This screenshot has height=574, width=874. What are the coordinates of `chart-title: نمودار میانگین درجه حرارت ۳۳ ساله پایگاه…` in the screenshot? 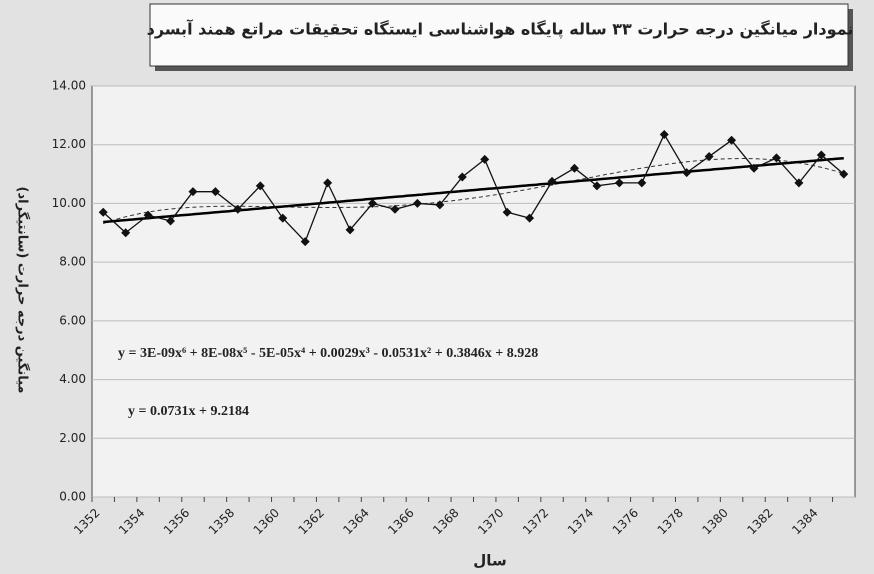 It's located at (500, 29).